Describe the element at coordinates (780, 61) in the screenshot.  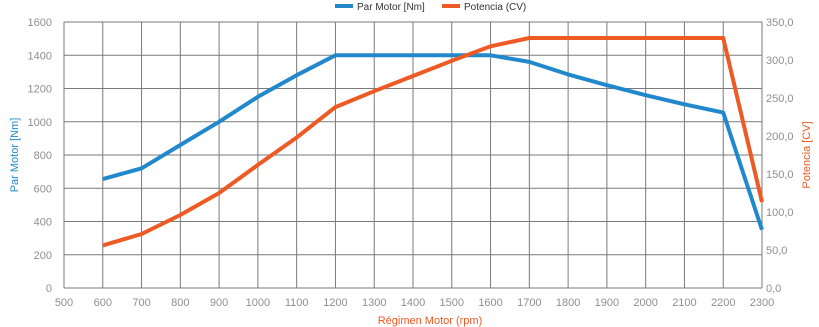
I see `y-right-tick-label: 300,0` at that location.